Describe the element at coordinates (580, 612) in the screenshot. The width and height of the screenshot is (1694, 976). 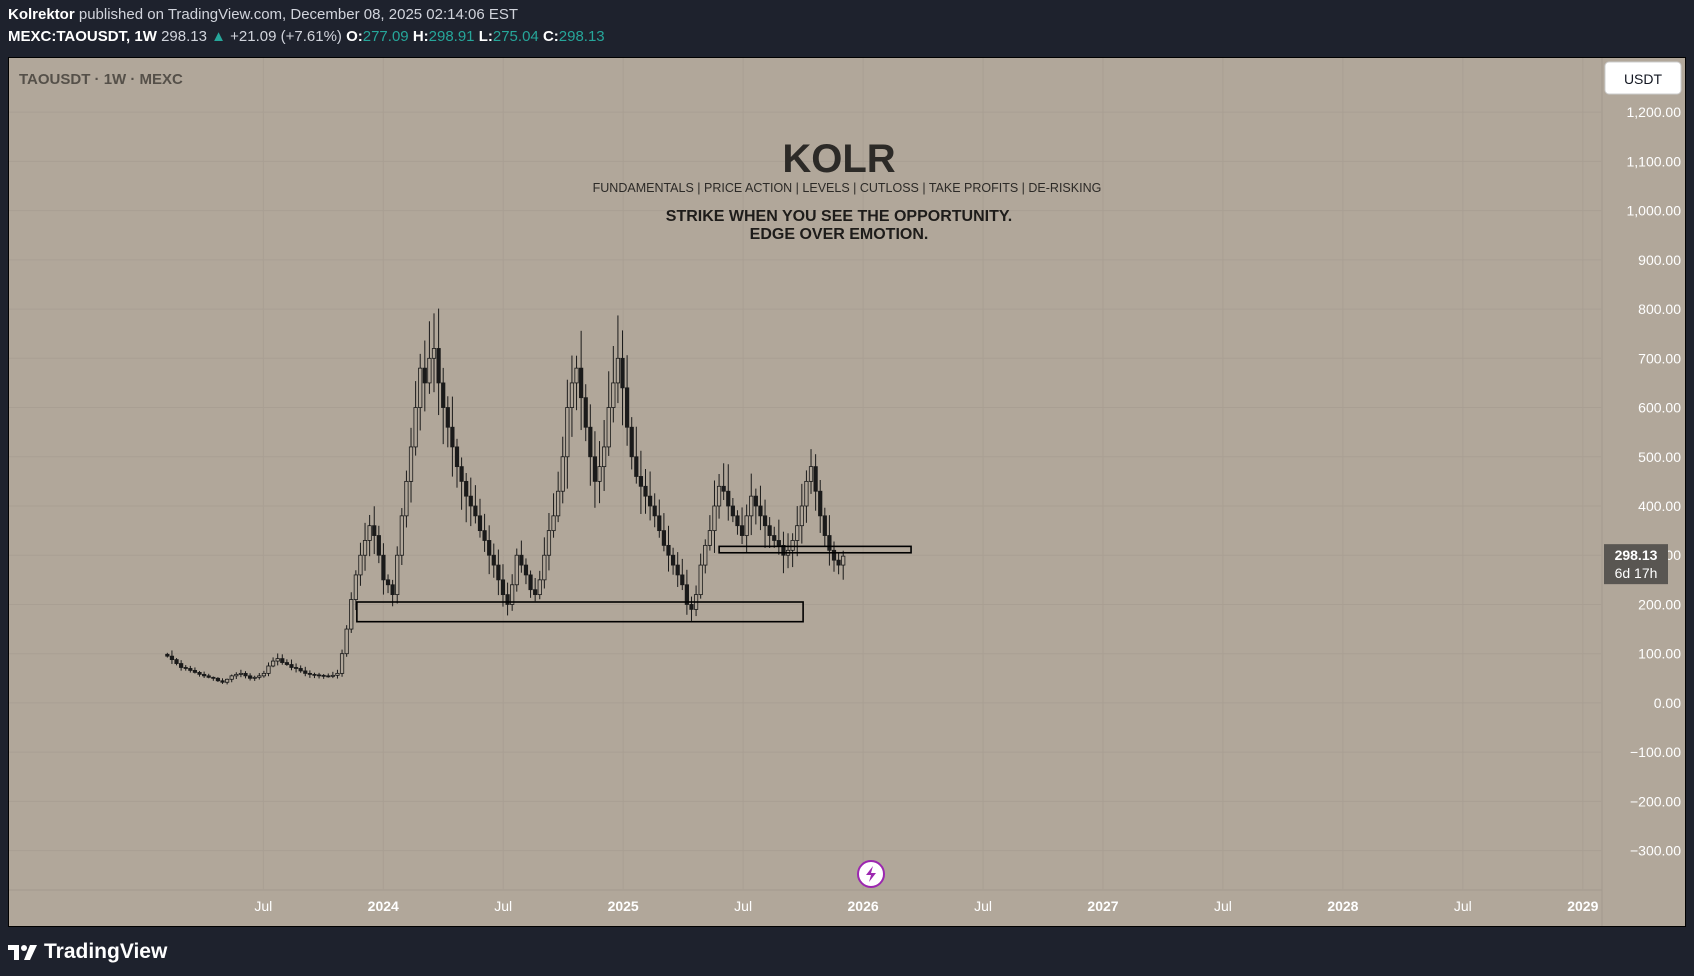
I see `support-zone` at that location.